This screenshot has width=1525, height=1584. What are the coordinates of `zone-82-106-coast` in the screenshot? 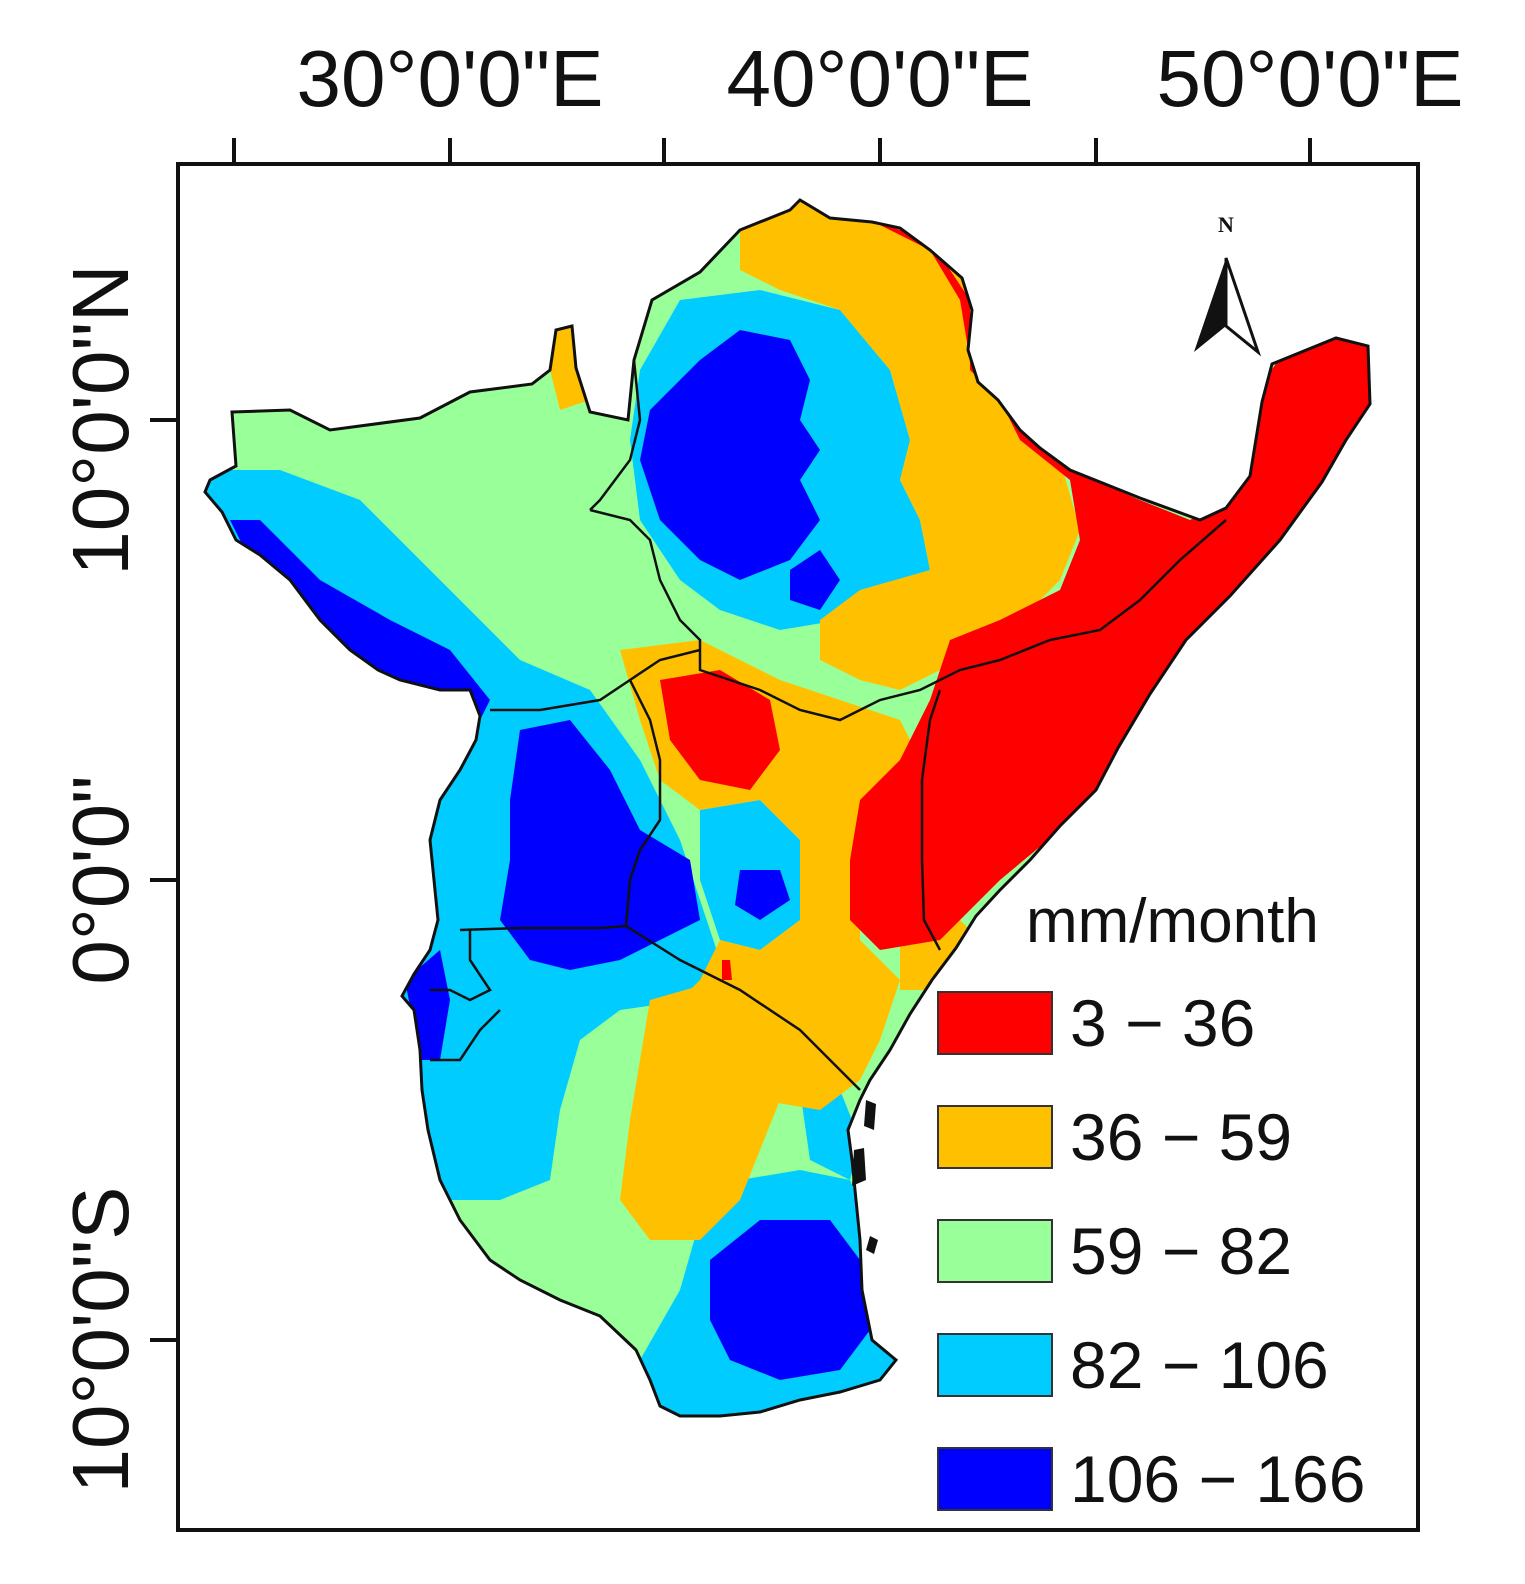 It's located at (830, 1135).